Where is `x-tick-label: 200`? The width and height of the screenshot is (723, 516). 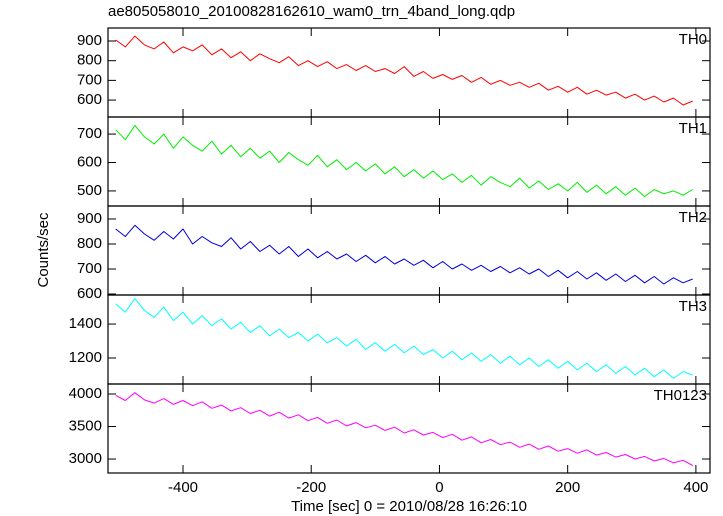
x-tick-label: 200 is located at coordinates (567, 487).